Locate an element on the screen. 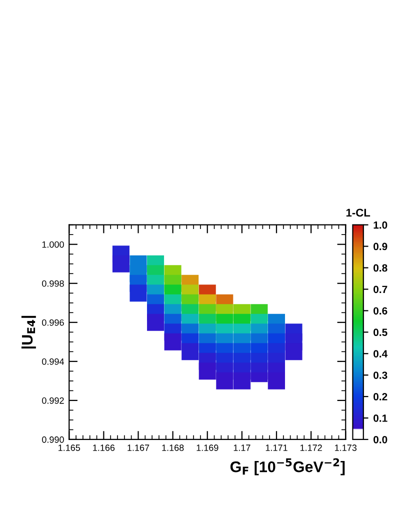  y-tick-label: 0.996 is located at coordinates (53, 322).